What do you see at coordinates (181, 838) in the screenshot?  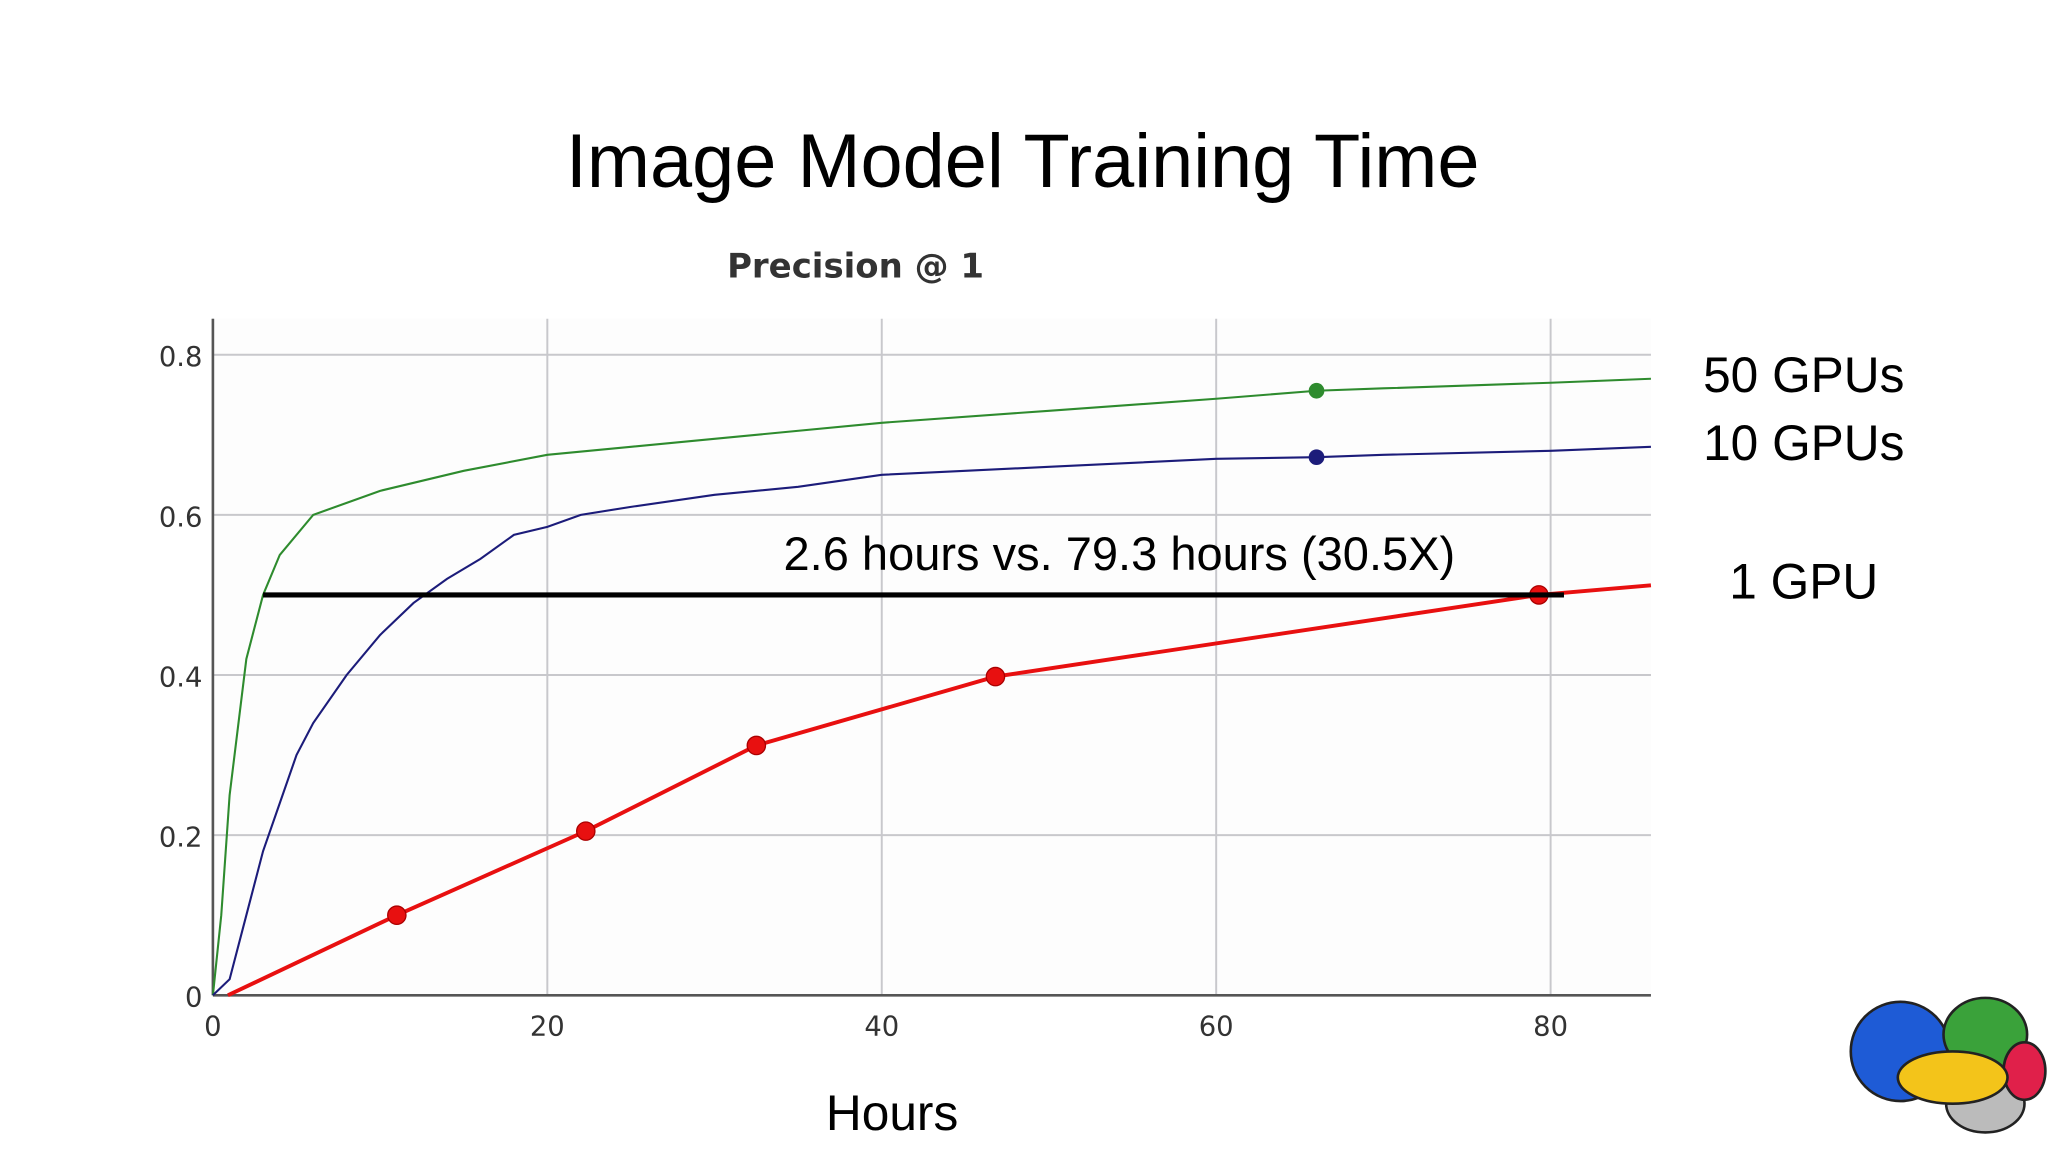 I see `y-tick-label: 0.2` at bounding box center [181, 838].